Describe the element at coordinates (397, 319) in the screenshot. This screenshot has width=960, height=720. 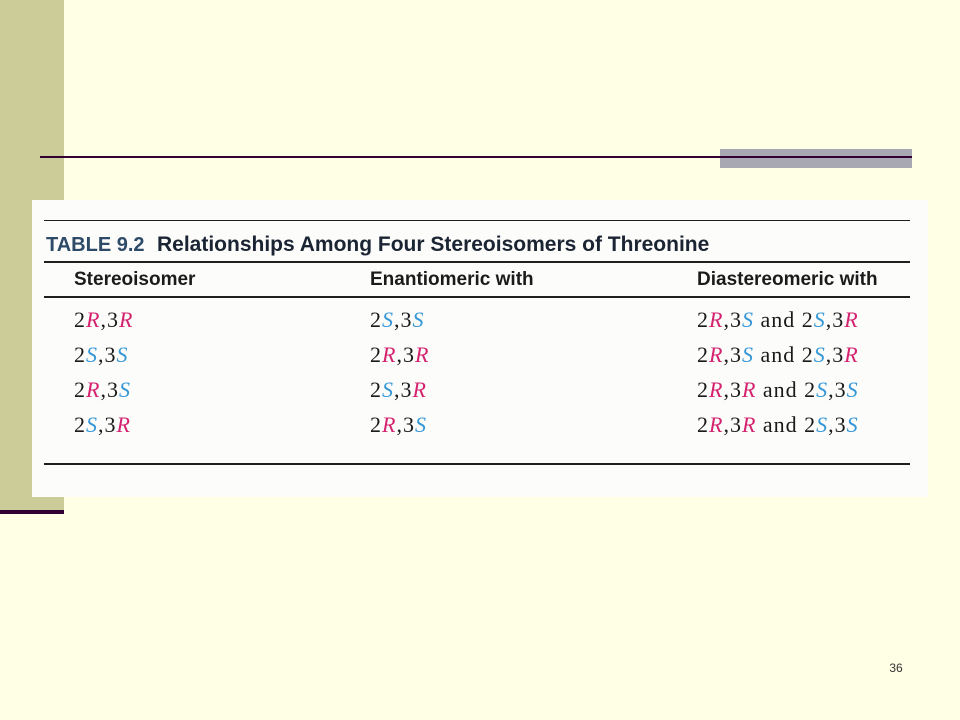
I see `enantiomer-cell: 2S,3S` at that location.